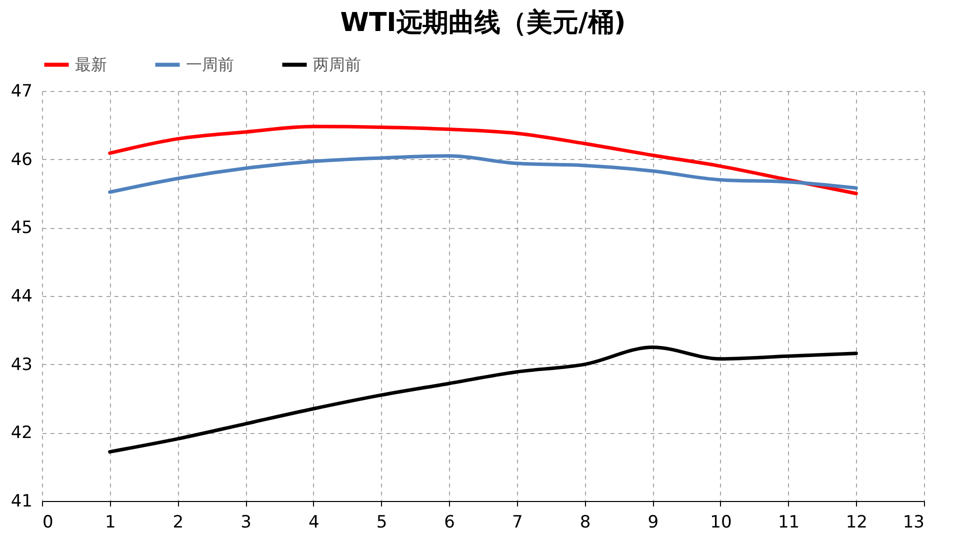 Image resolution: width=977 pixels, height=560 pixels. Describe the element at coordinates (21, 92) in the screenshot. I see `y-tick-label: 47` at that location.